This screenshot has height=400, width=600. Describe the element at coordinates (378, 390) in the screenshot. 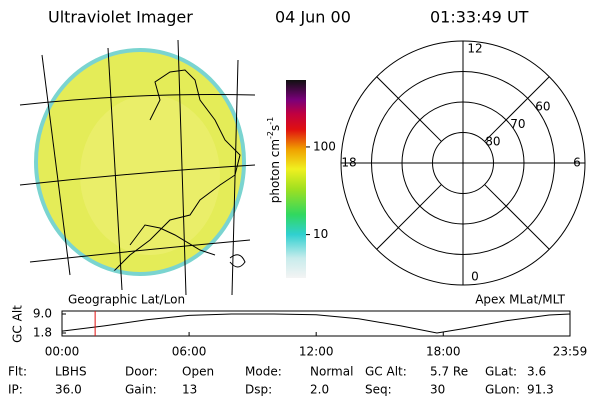

I see `info-label: Seq:` at that location.